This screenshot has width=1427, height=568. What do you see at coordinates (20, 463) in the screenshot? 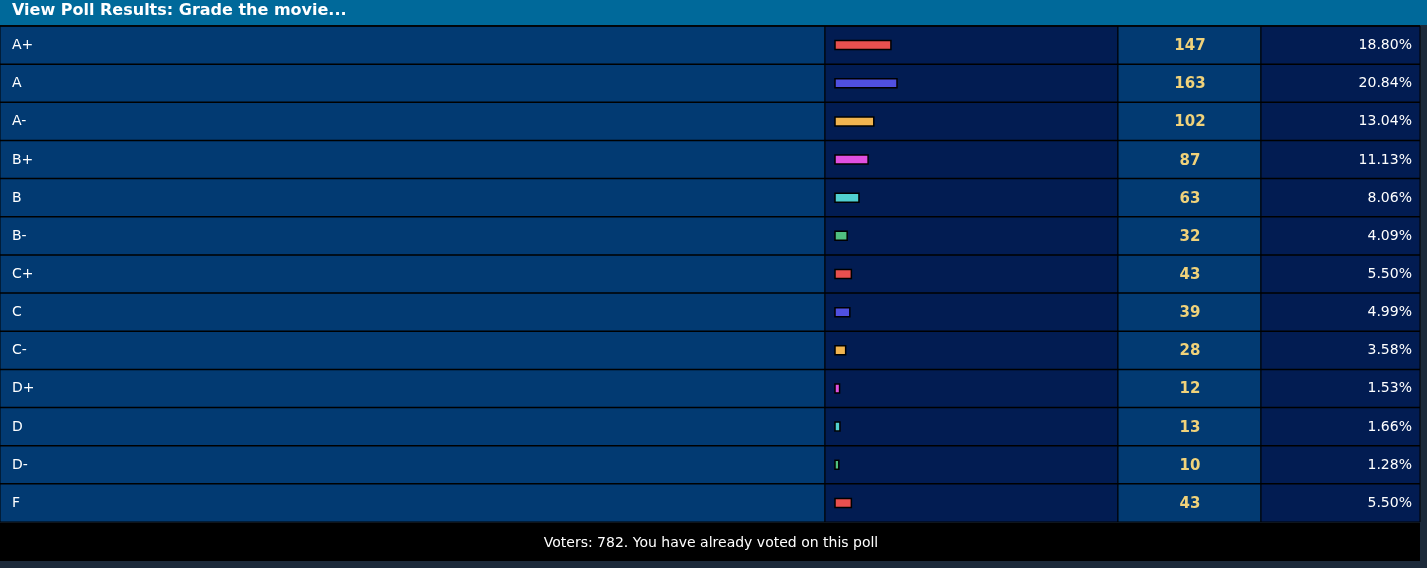
I see `y-tick-label: D-` at bounding box center [20, 463].